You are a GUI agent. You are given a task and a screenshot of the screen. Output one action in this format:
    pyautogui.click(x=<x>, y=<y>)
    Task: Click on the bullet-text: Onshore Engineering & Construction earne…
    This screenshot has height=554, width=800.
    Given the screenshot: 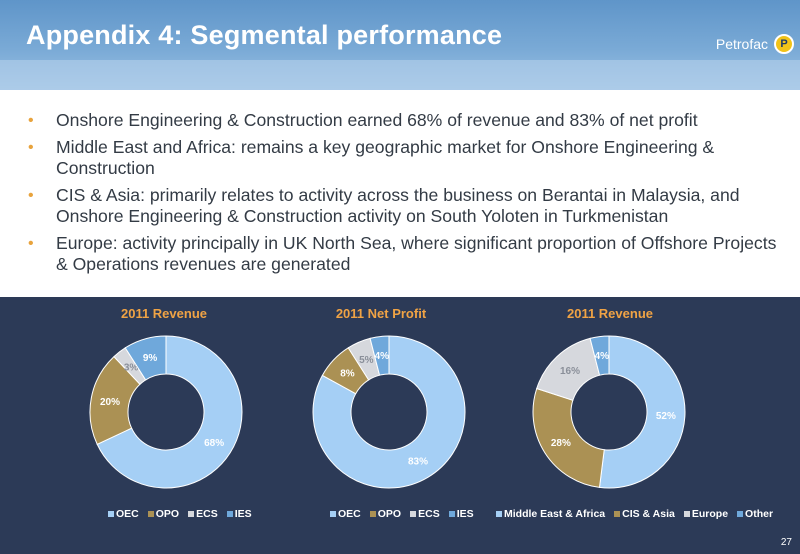 What is the action you would take?
    pyautogui.click(x=377, y=120)
    